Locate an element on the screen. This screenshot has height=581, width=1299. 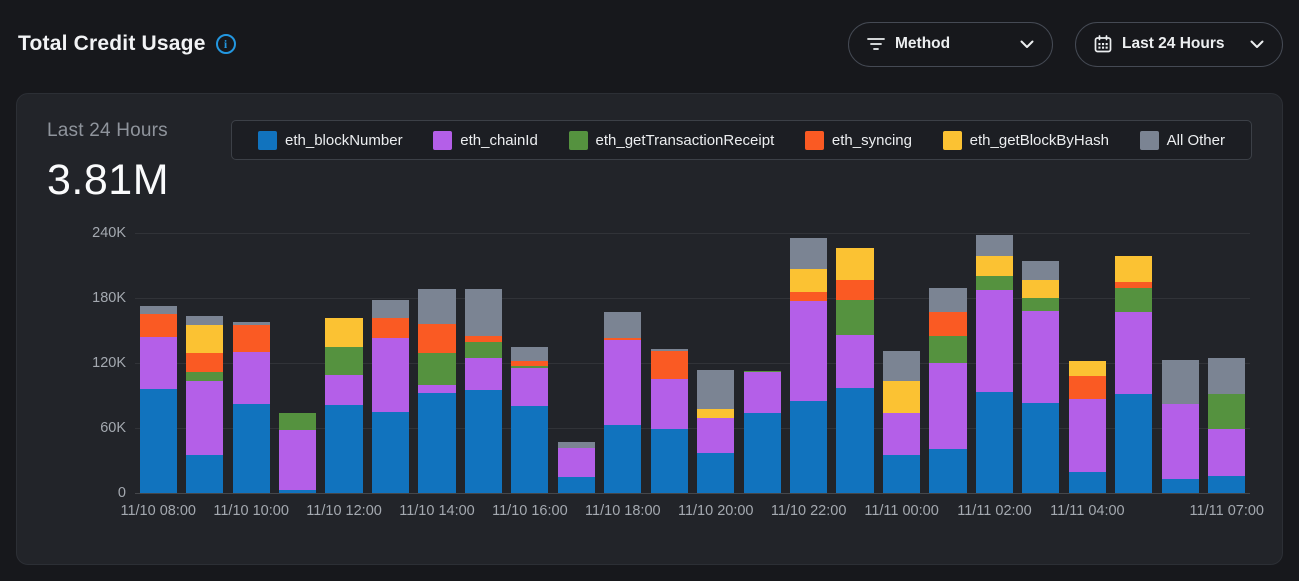
legend-item-eth-getblockbyhash: eth_getBlockByHash is located at coordinates (1025, 140).